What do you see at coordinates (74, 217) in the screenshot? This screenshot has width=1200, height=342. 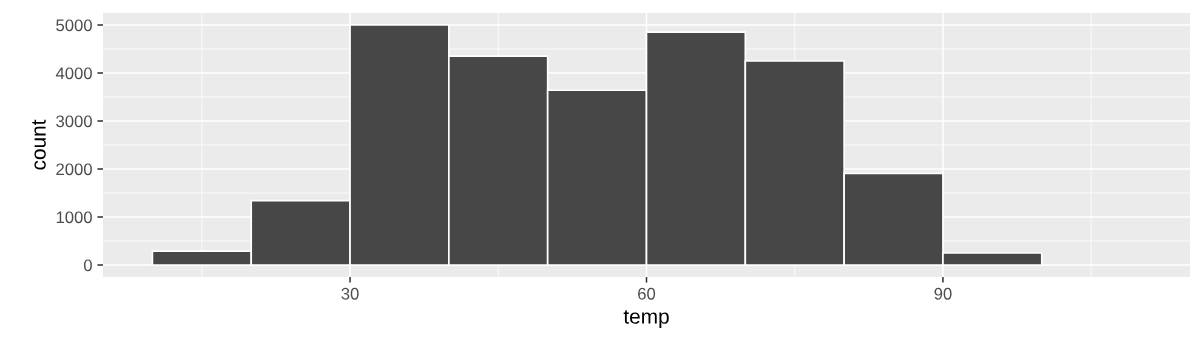 I see `y-tick-label: 1000` at bounding box center [74, 217].